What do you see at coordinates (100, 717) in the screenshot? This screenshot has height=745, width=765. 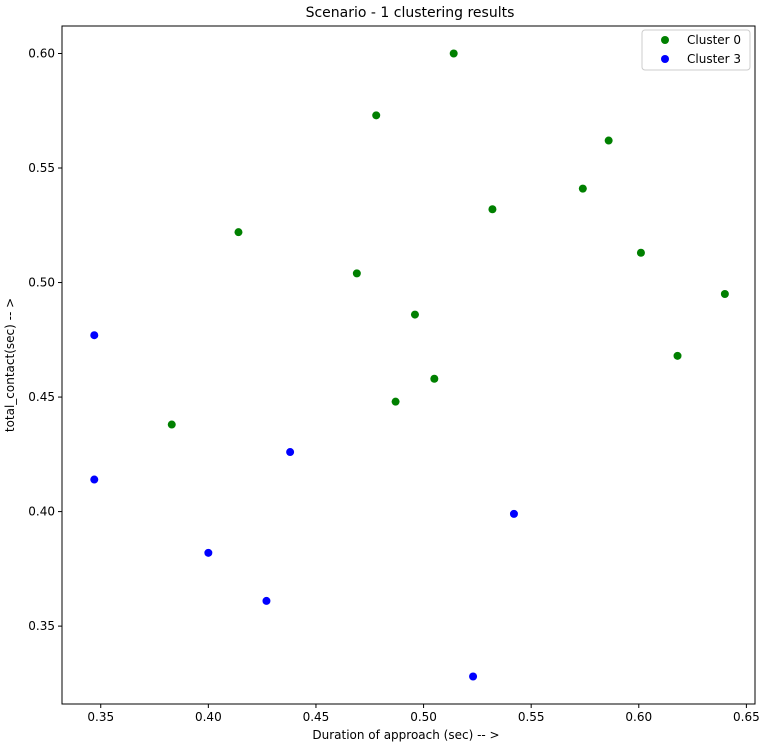 I see `x-tick-label: 0.35` at bounding box center [100, 717].